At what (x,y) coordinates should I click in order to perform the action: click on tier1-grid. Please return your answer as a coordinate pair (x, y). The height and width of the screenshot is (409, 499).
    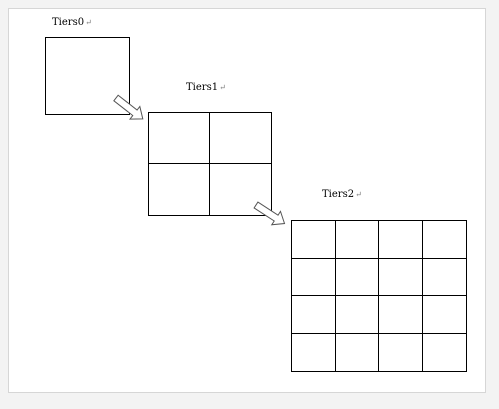
    Looking at the image, I should click on (210, 164).